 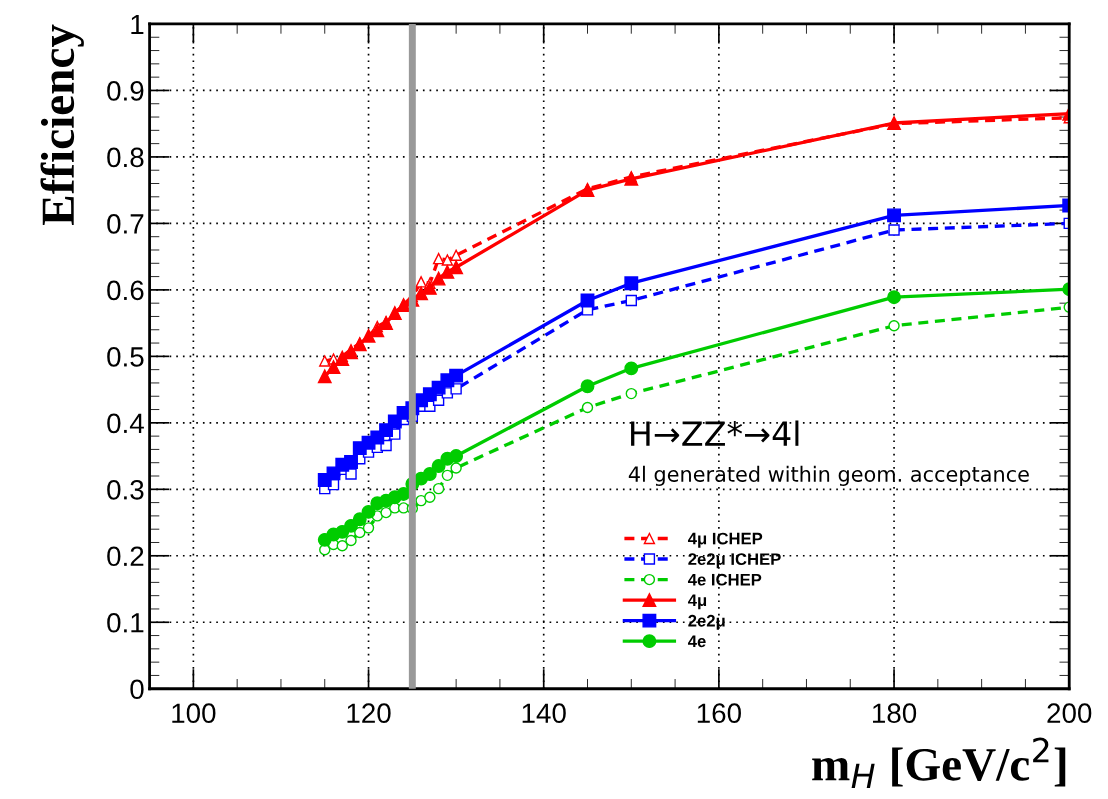 I want to click on x-tick-label: 200, so click(x=1069, y=713).